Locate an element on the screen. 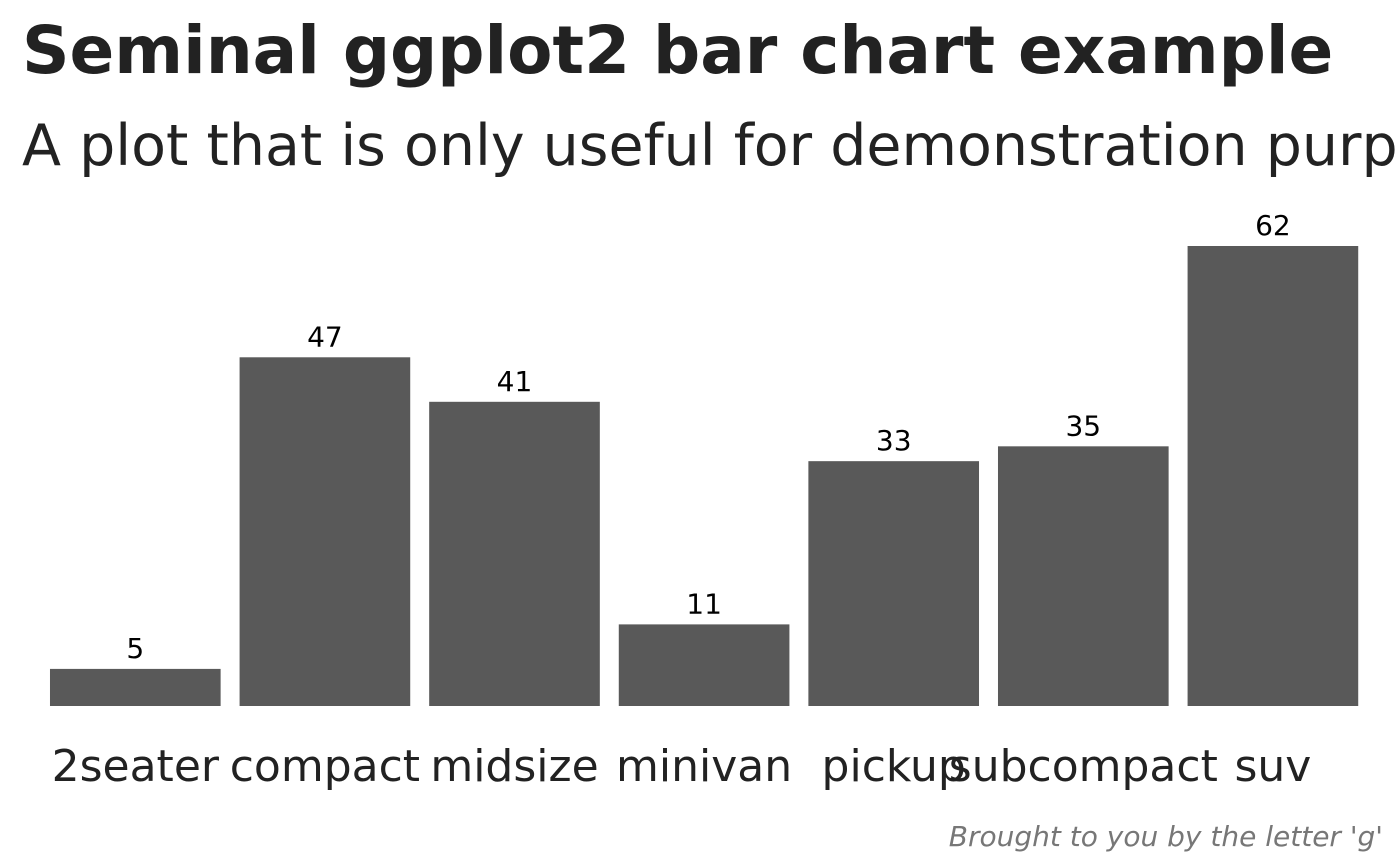  caption: Brought to you by the letter 'g' is located at coordinates (1166, 836).